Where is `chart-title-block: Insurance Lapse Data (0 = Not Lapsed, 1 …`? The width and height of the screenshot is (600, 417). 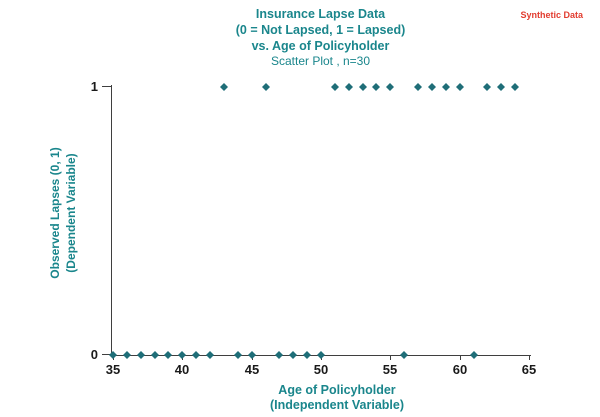 chart-title-block: Insurance Lapse Data (0 = Not Lapsed, 1 … is located at coordinates (320, 37).